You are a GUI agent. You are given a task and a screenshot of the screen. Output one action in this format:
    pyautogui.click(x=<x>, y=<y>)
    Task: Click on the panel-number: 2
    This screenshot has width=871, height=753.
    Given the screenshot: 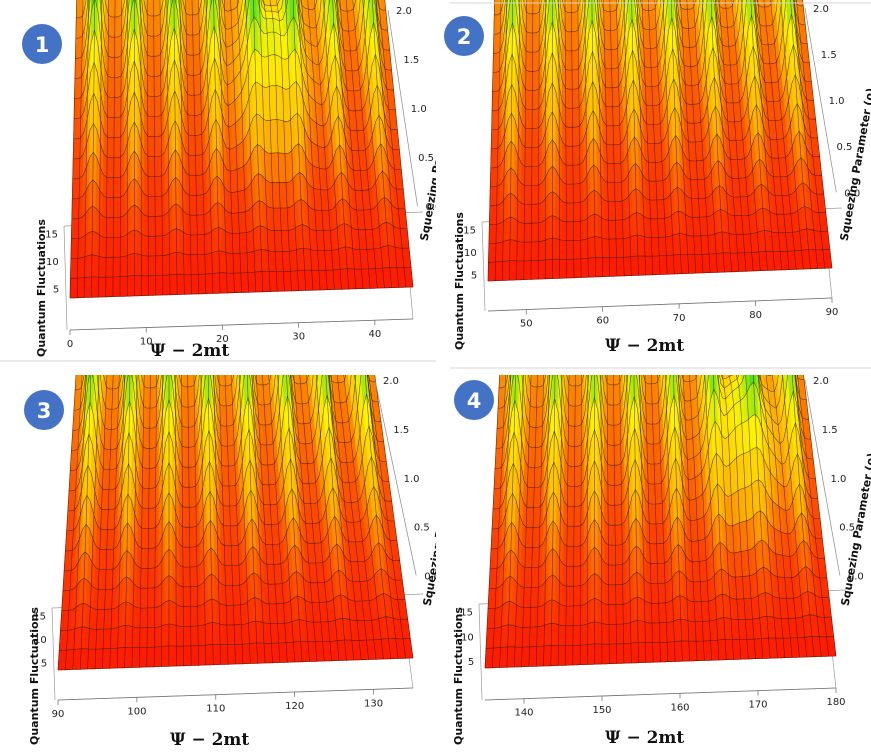 What is the action you would take?
    pyautogui.click(x=464, y=37)
    